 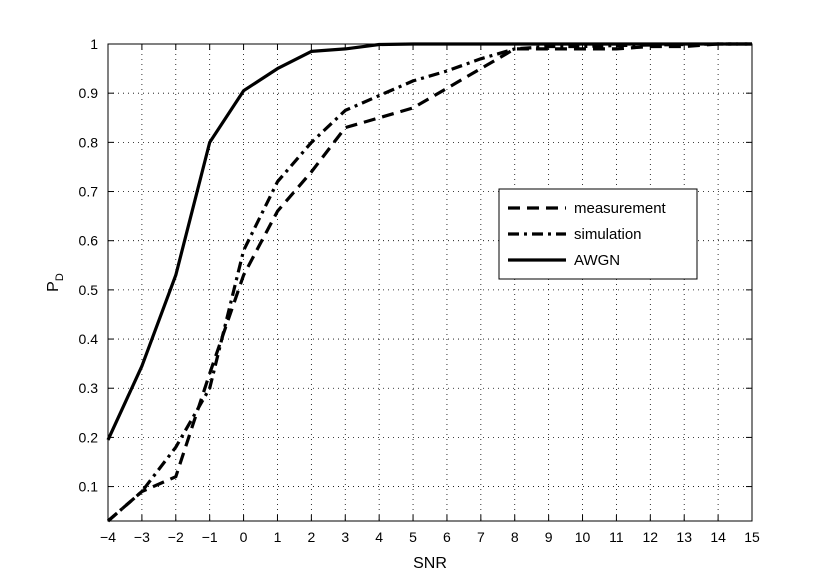 What do you see at coordinates (447, 537) in the screenshot?
I see `x-tick-label: 6` at bounding box center [447, 537].